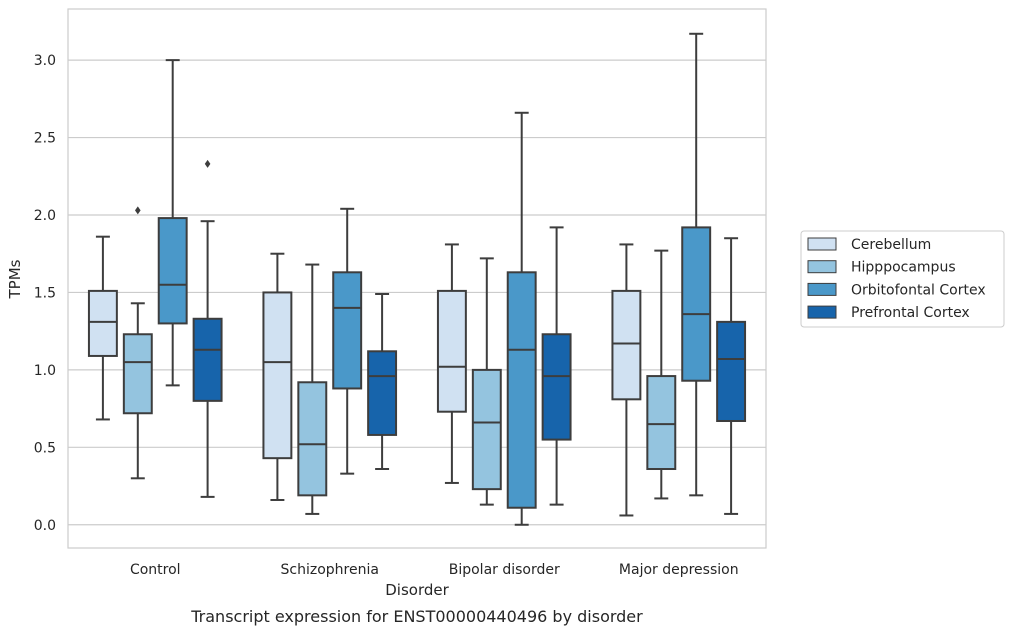  What do you see at coordinates (679, 570) in the screenshot?
I see `x-tick-label-3: Major depression` at bounding box center [679, 570].